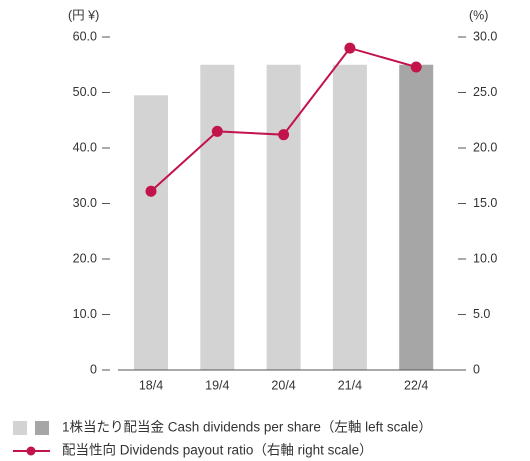 The image size is (530, 461). What do you see at coordinates (85, 203) in the screenshot?
I see `y-tick-label: 30.0` at bounding box center [85, 203].